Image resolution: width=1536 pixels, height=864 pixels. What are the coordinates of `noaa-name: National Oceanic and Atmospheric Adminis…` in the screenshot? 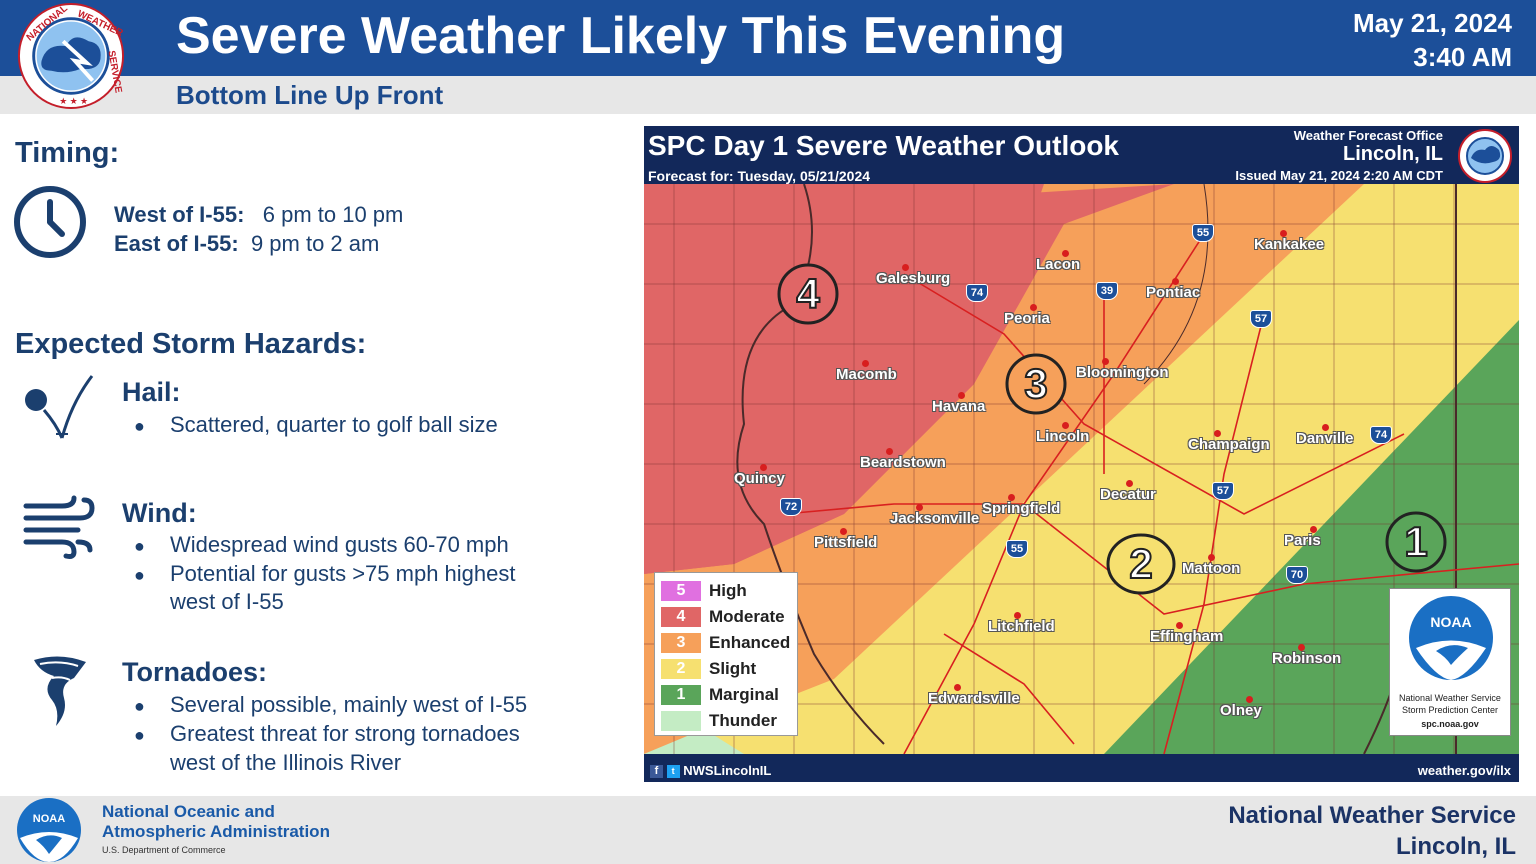 It's located at (216, 822).